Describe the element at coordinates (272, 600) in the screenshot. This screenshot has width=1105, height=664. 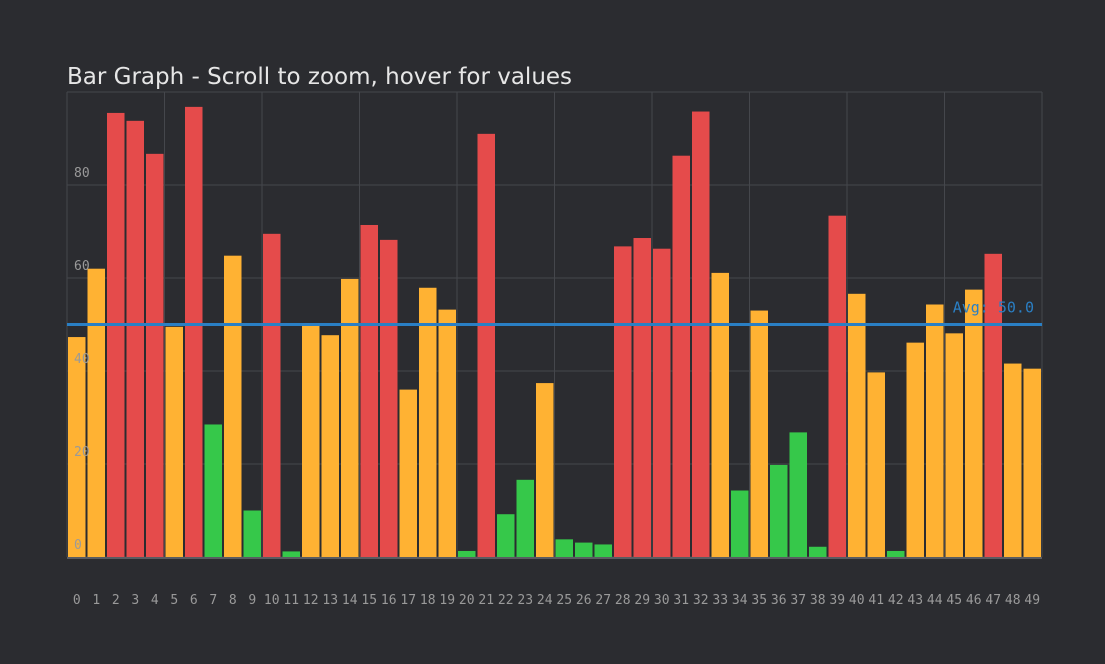
I see `x-tick-label: 10` at that location.